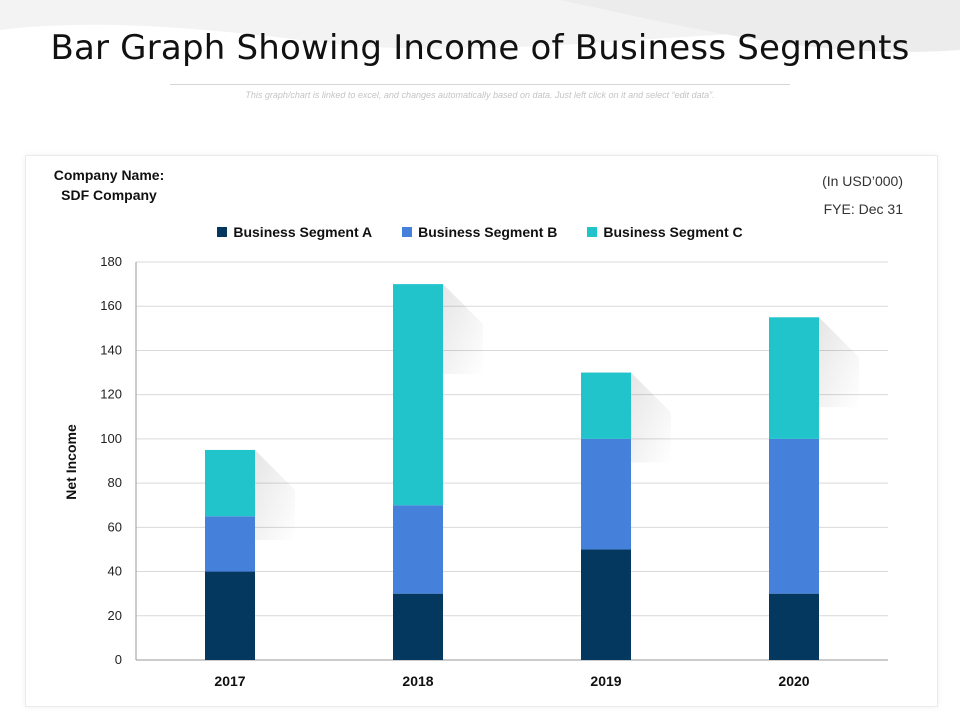 The width and height of the screenshot is (960, 720). What do you see at coordinates (862, 195) in the screenshot?
I see `units-info: (In USD’000) FYE: Dec 31` at bounding box center [862, 195].